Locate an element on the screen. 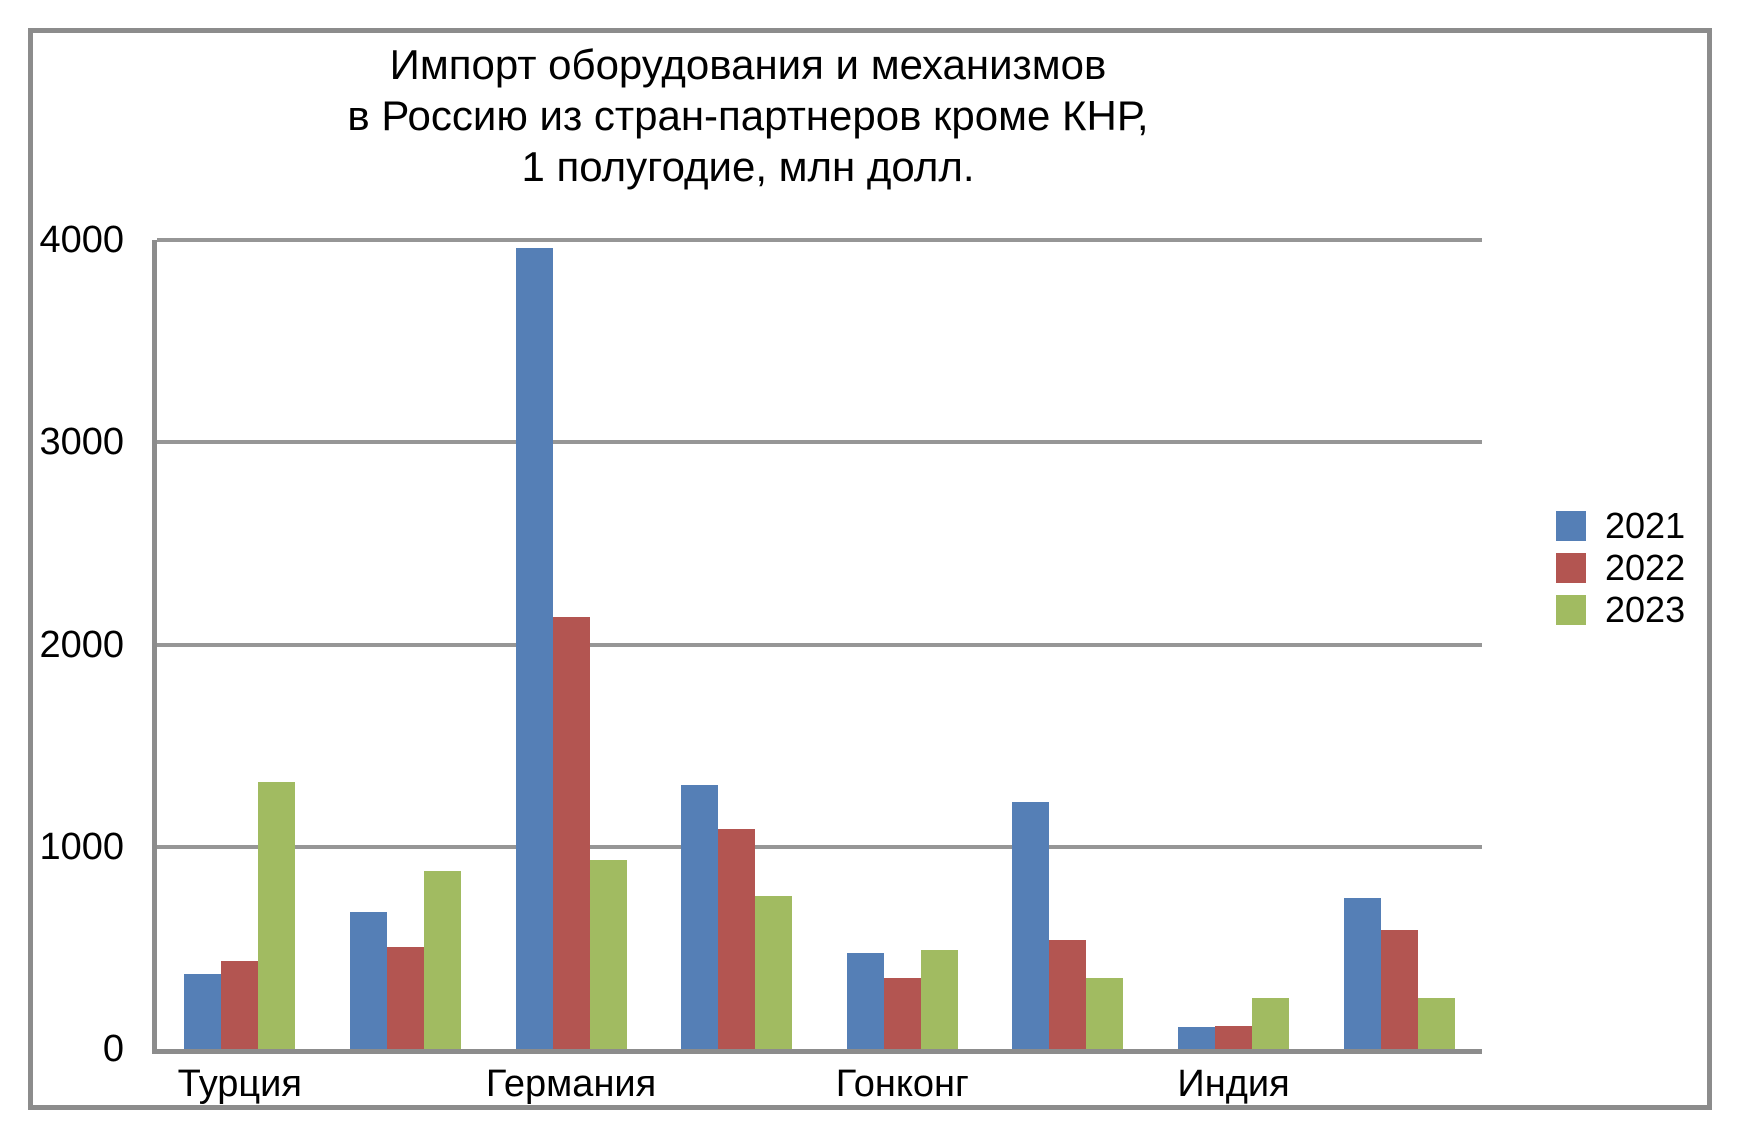 The image size is (1738, 1135). legend-row-2021: 2021 is located at coordinates (1620, 526).